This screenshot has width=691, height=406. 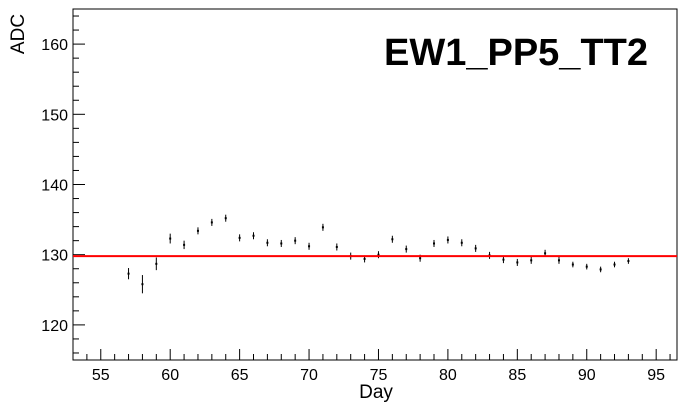 What do you see at coordinates (240, 375) in the screenshot?
I see `x-tick-label: 65` at bounding box center [240, 375].